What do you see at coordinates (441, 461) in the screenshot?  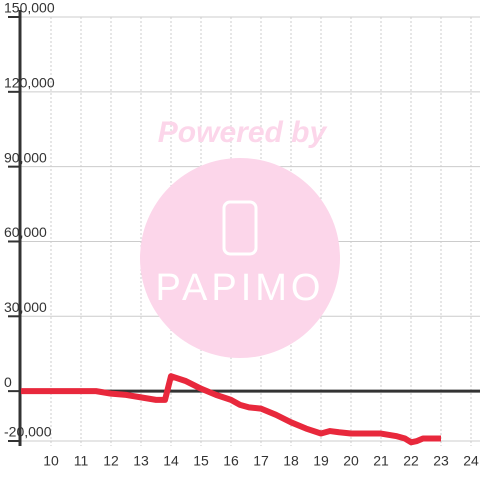 I see `x-tick-label: 23` at bounding box center [441, 461].